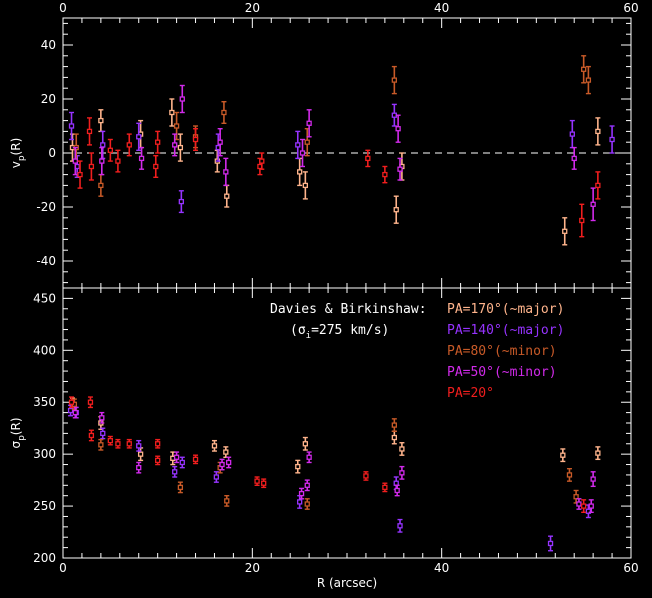 This screenshot has height=598, width=652. Describe the element at coordinates (48, 45) in the screenshot. I see `y-tick-label: 40` at that location.